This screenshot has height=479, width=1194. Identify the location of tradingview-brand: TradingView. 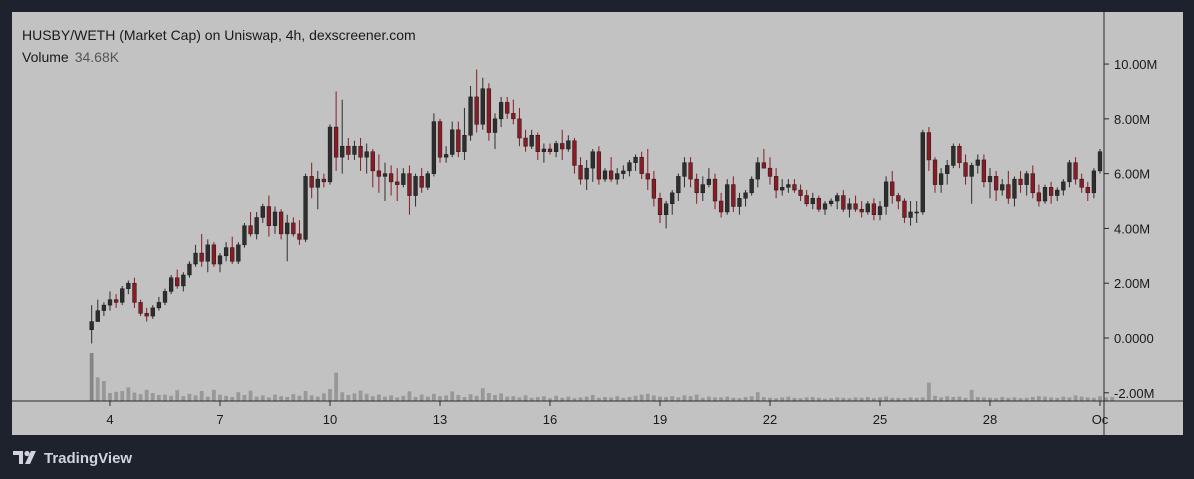
(72, 458).